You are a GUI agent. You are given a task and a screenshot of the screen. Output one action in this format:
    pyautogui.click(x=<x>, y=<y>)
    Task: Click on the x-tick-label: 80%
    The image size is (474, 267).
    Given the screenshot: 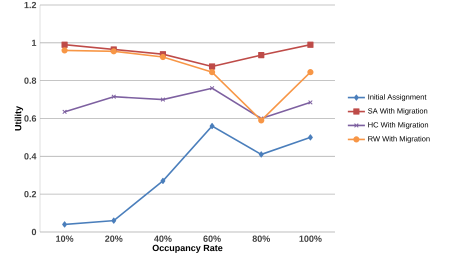 What is the action you would take?
    pyautogui.click(x=261, y=239)
    